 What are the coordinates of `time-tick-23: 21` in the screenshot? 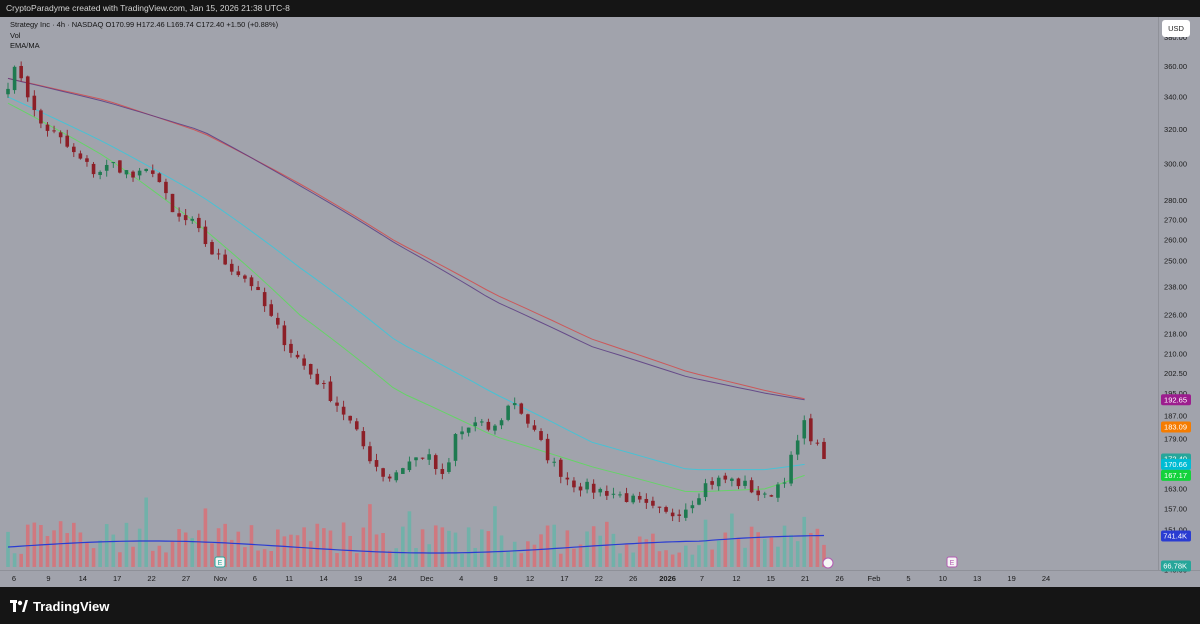 It's located at (805, 578).